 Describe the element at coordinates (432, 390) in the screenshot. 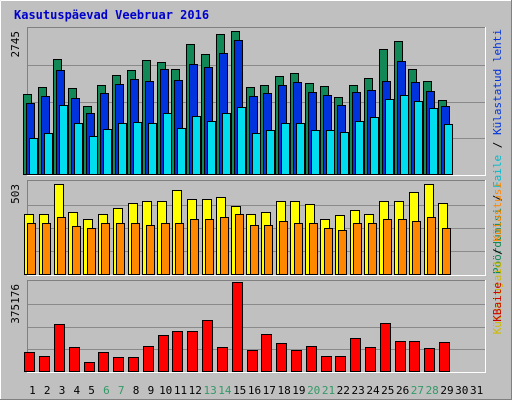

I see `x-tick-label: 28` at that location.